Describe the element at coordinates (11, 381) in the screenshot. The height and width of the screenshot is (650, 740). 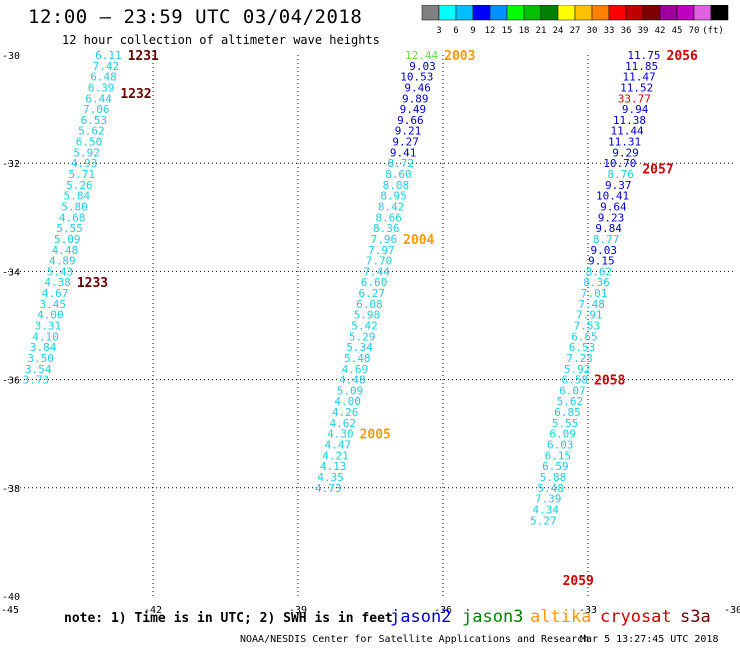
I see `y-tick-label: -36` at that location.